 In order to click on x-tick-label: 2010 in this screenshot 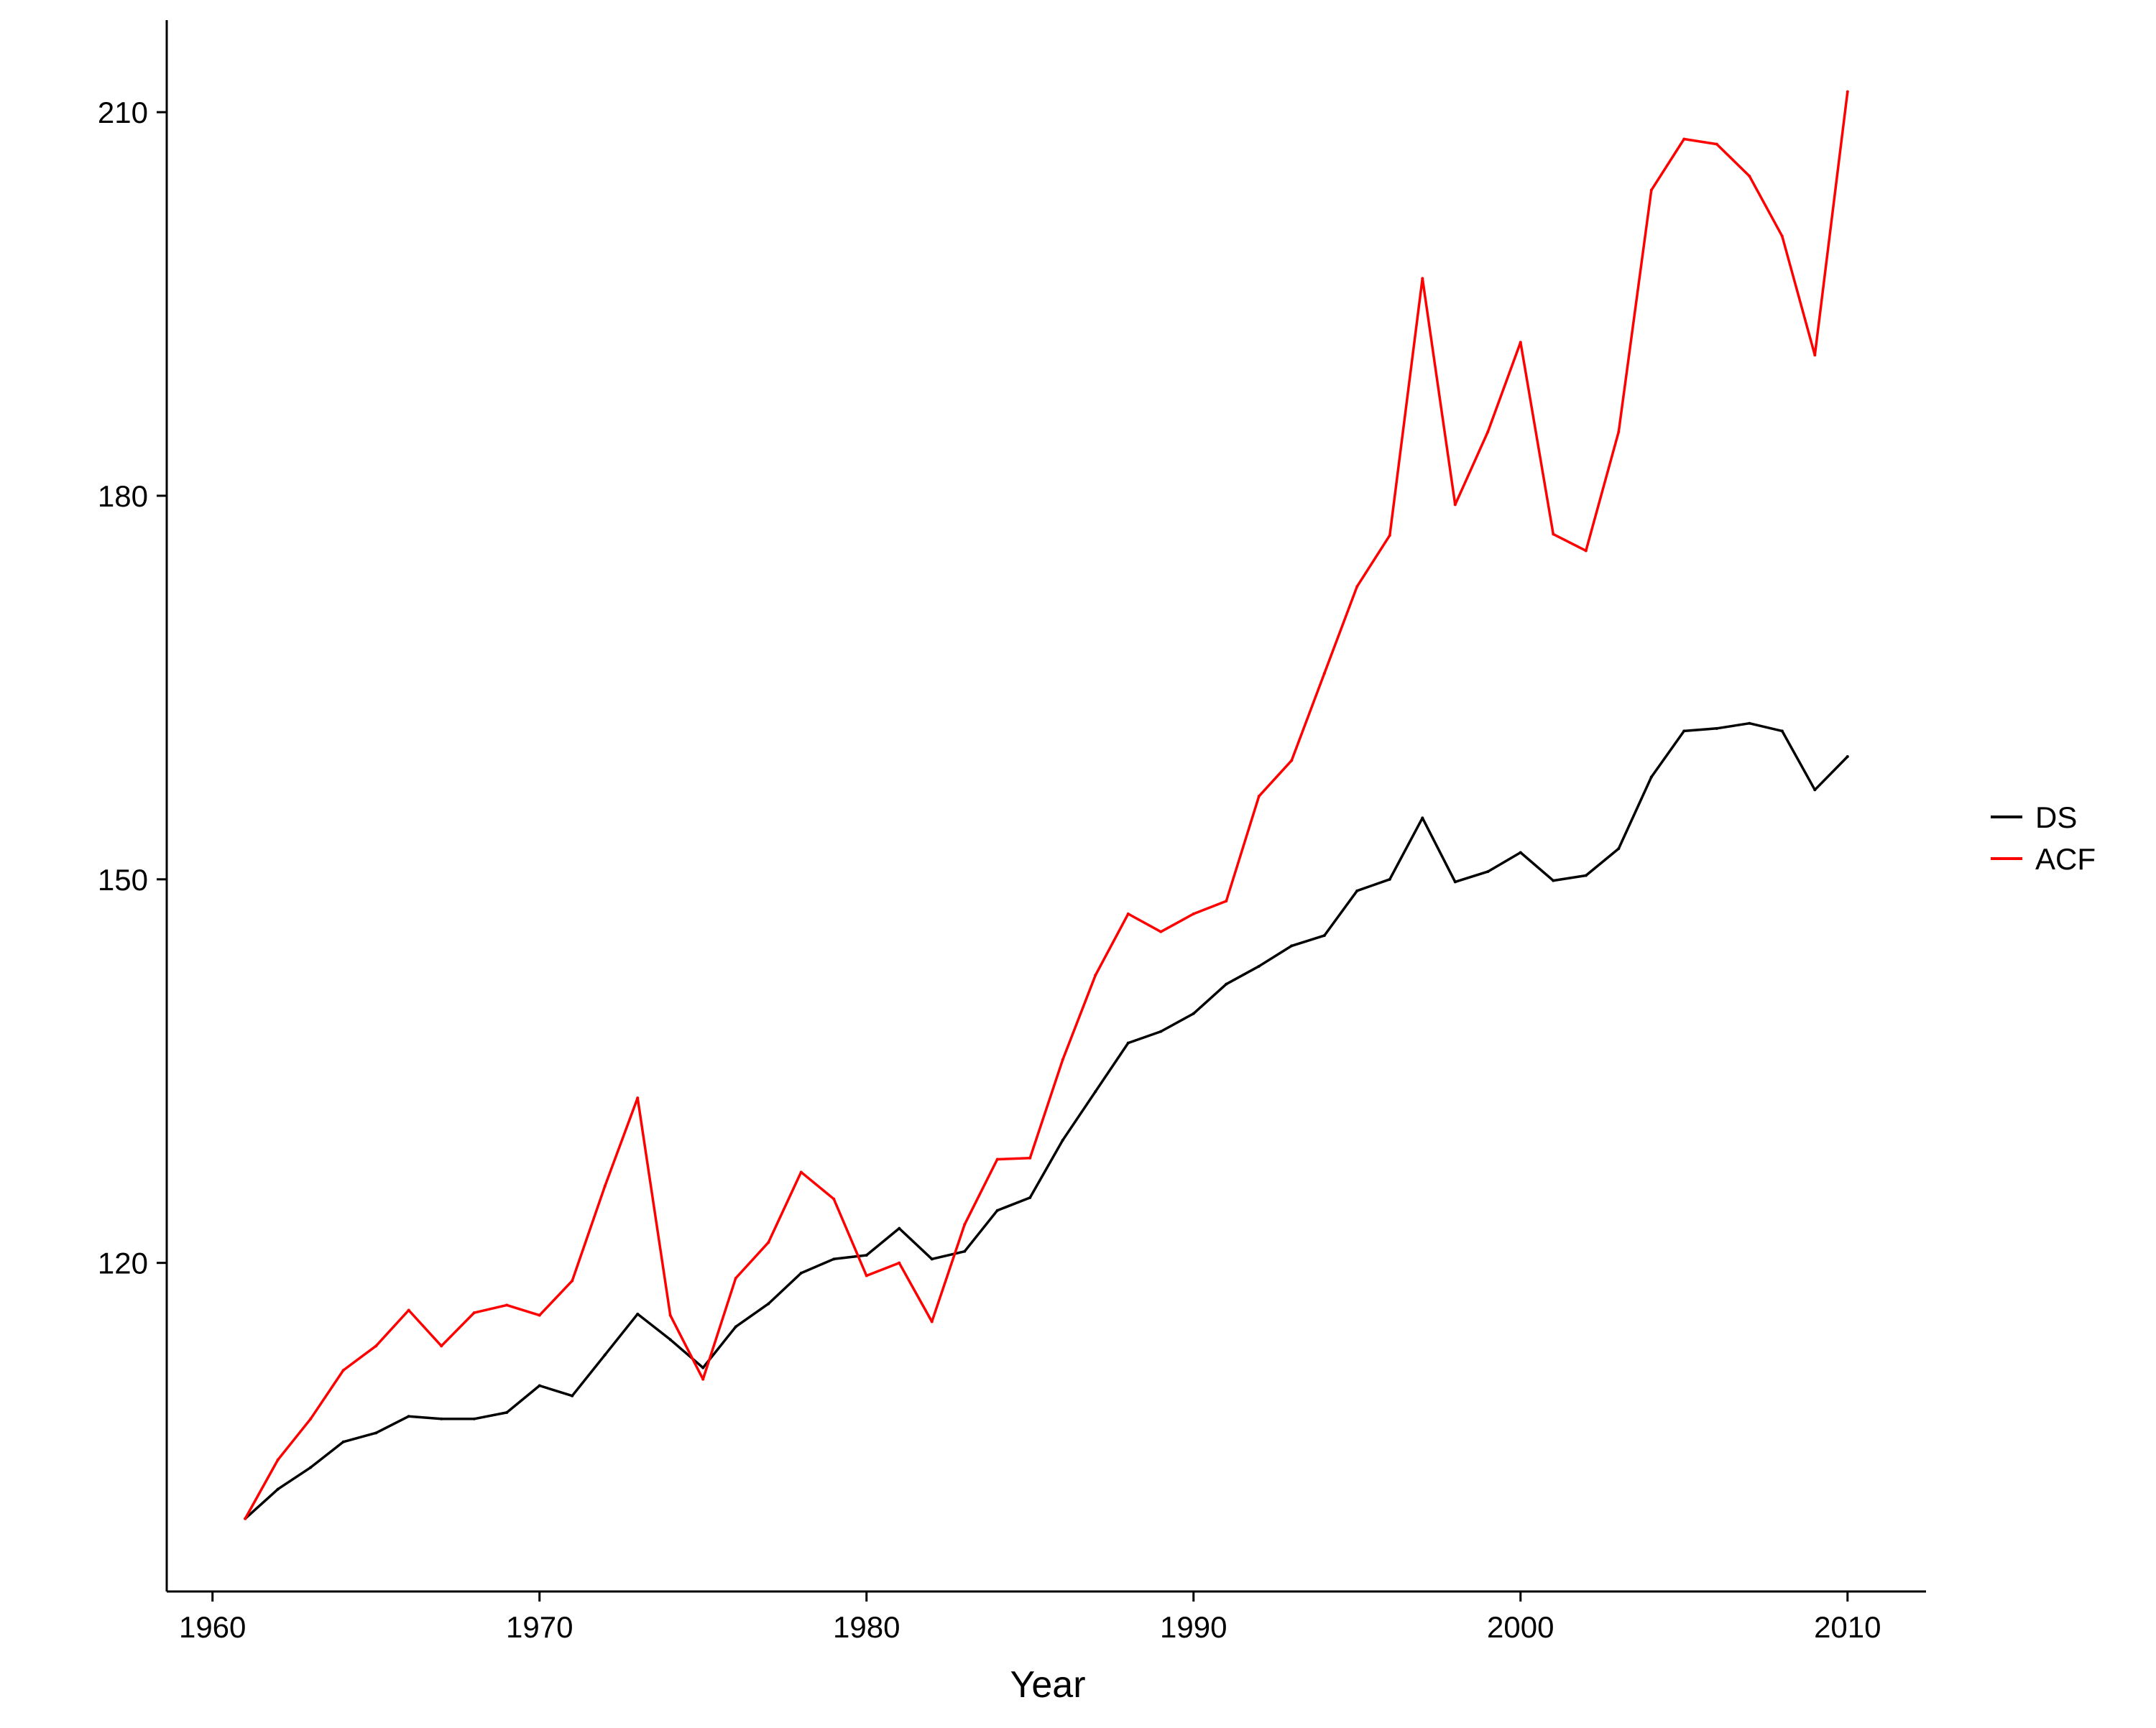, I will do `click(1847, 1627)`.